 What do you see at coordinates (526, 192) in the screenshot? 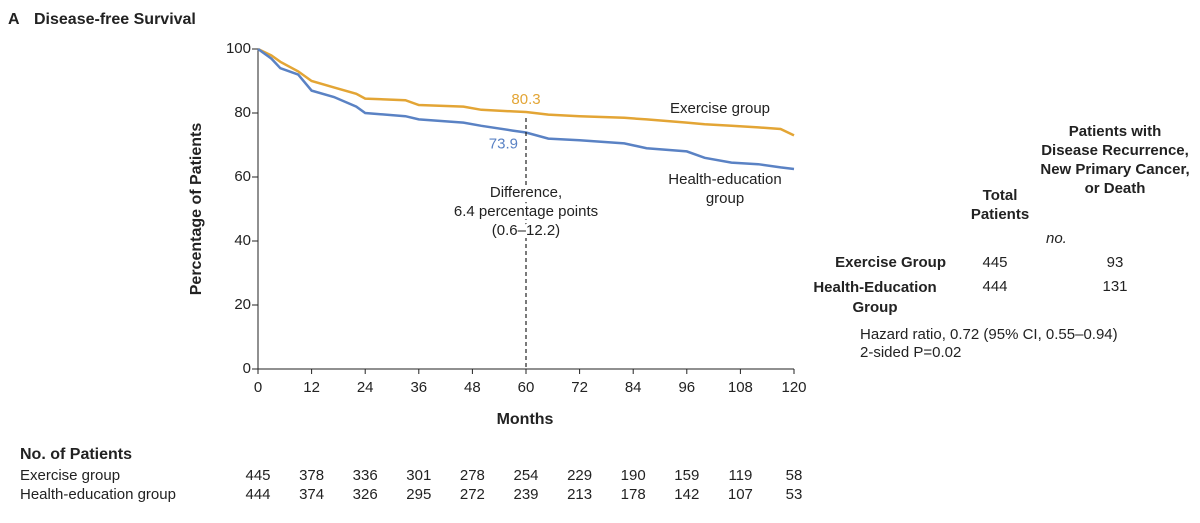
I see `difference-label: Difference,` at bounding box center [526, 192].